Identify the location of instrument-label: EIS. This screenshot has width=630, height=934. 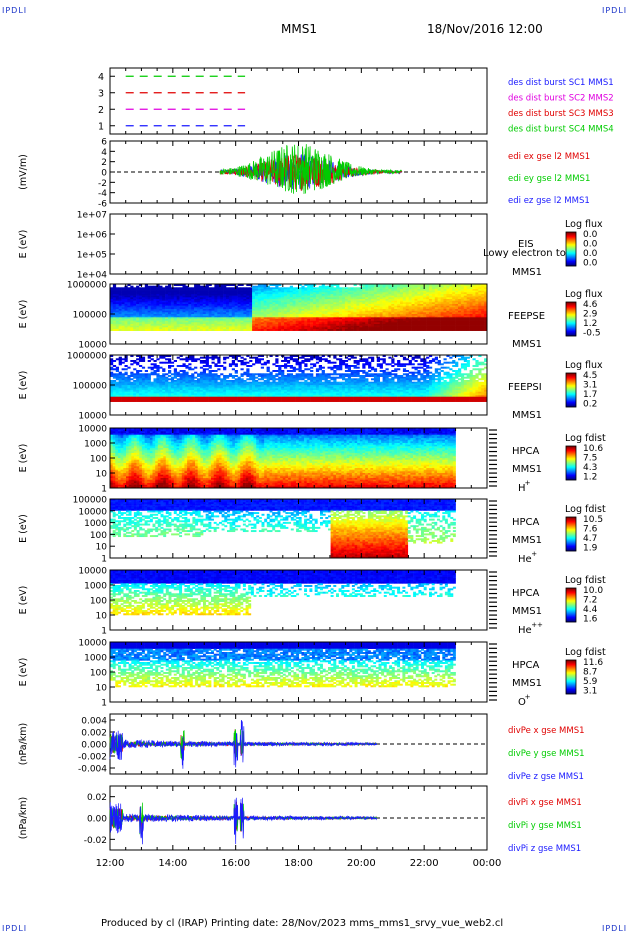
(526, 244).